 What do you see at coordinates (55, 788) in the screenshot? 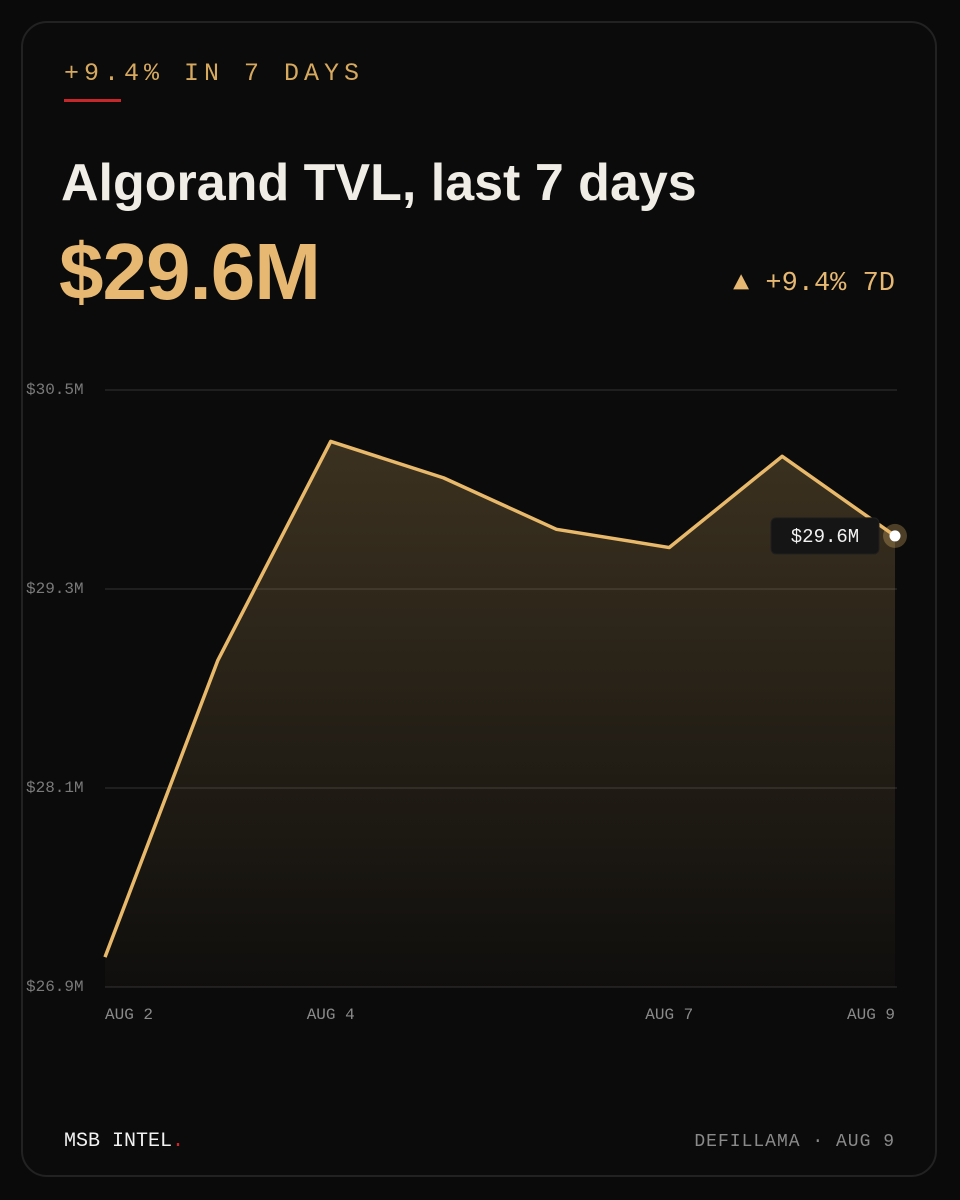
I see `y-tick-label: $28.1M` at bounding box center [55, 788].